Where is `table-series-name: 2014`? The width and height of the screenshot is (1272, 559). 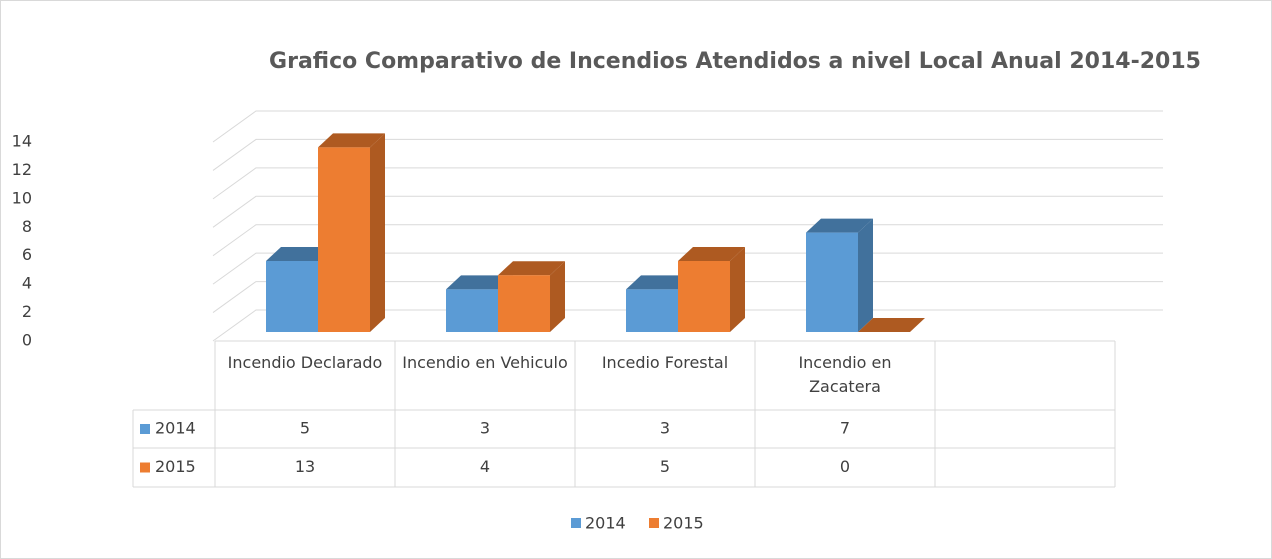
table-series-name: 2014 is located at coordinates (175, 428).